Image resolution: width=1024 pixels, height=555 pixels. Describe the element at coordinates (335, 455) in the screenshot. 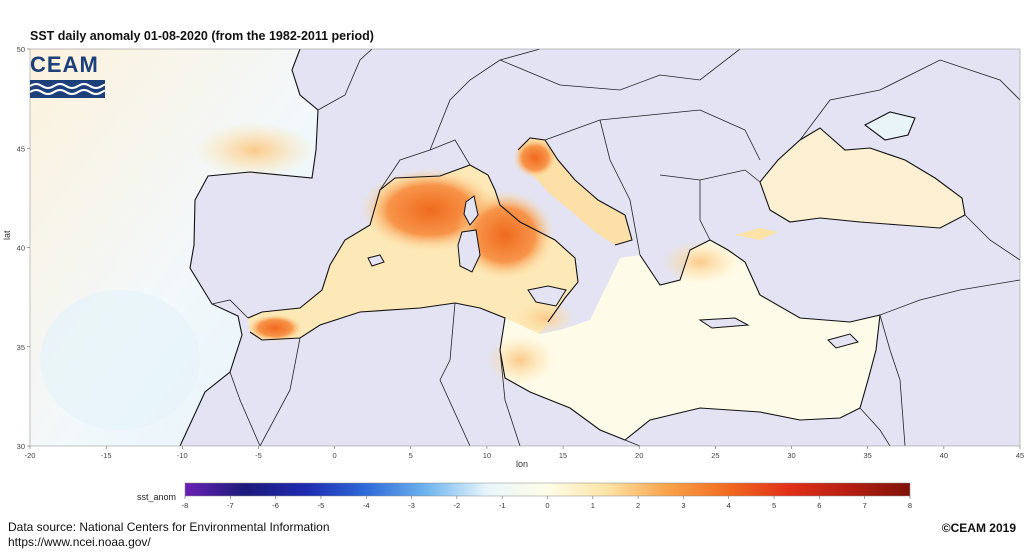

I see `x-tick-label: 0` at that location.